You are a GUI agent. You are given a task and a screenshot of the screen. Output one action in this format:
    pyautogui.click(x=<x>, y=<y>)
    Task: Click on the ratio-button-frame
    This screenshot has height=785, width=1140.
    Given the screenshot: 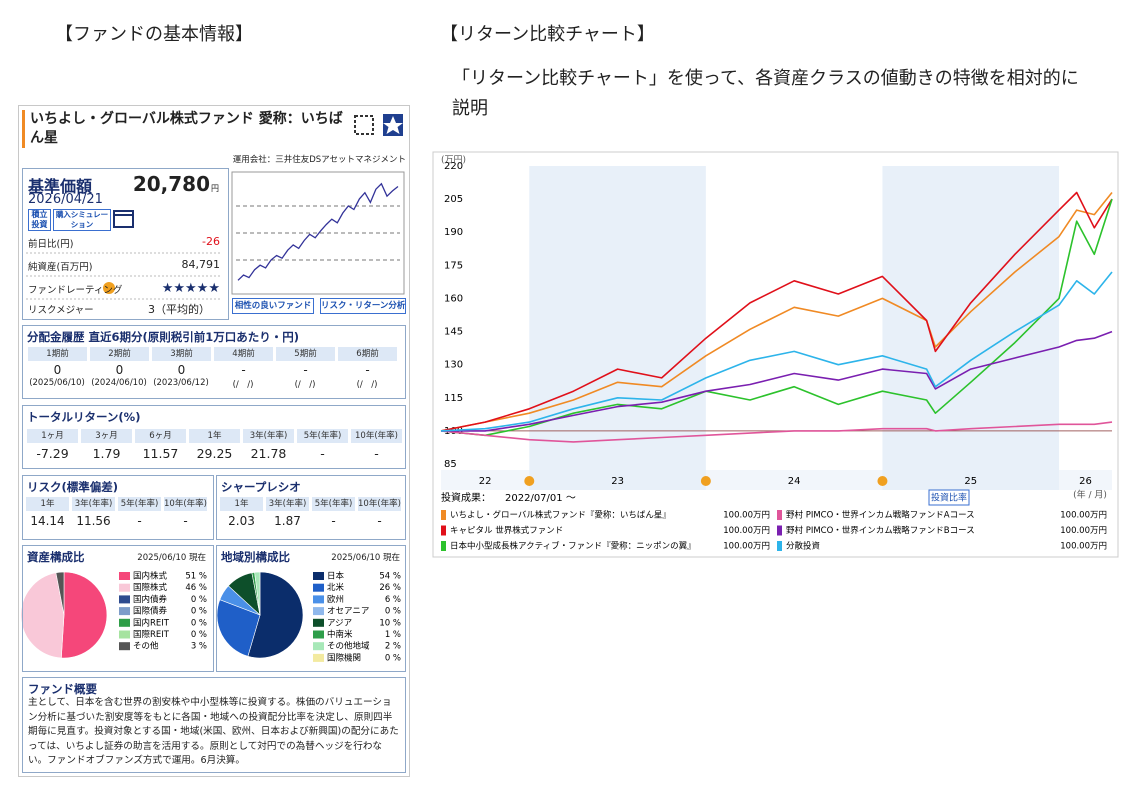 What is the action you would take?
    pyautogui.click(x=949, y=497)
    